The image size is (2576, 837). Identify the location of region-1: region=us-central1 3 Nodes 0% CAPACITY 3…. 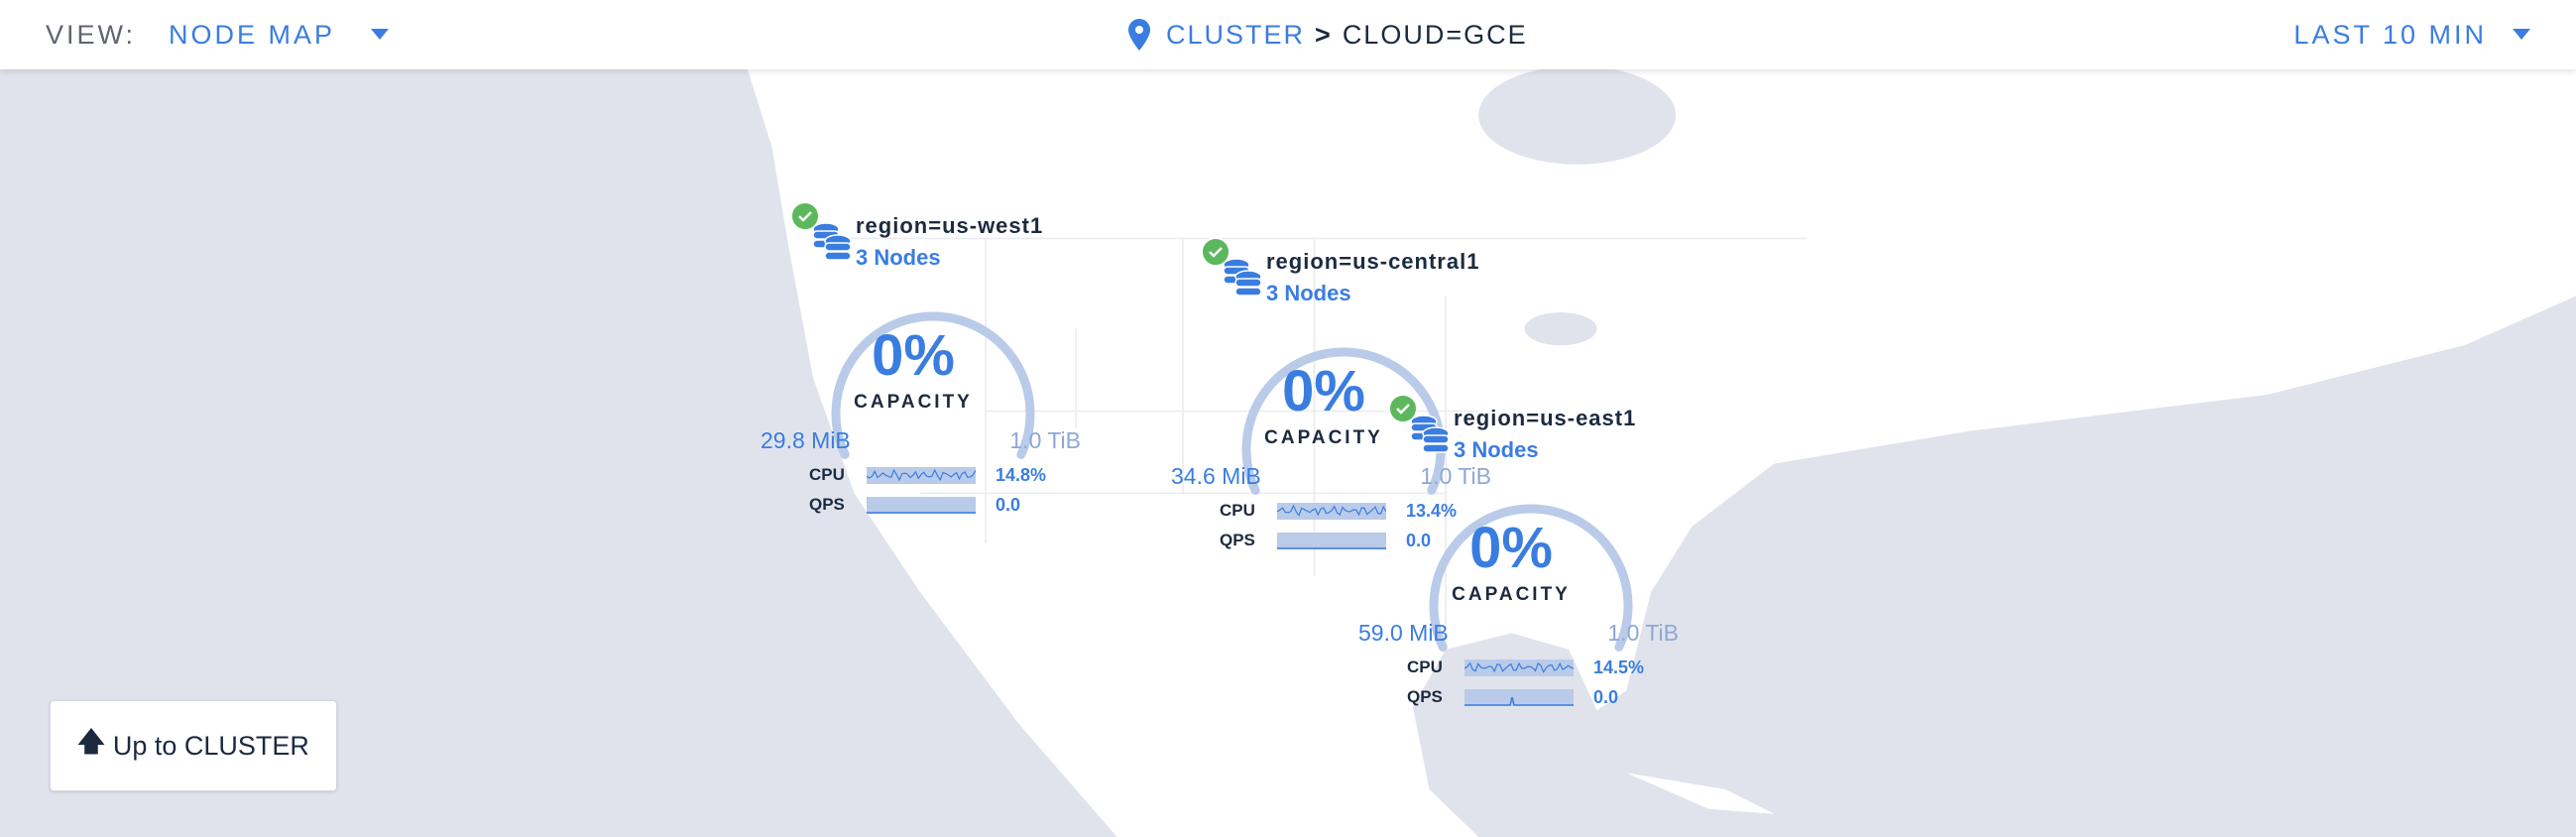
(1334, 415).